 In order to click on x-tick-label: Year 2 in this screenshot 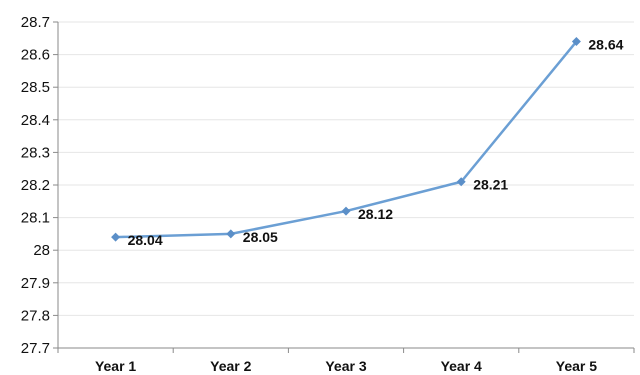, I will do `click(230, 366)`.